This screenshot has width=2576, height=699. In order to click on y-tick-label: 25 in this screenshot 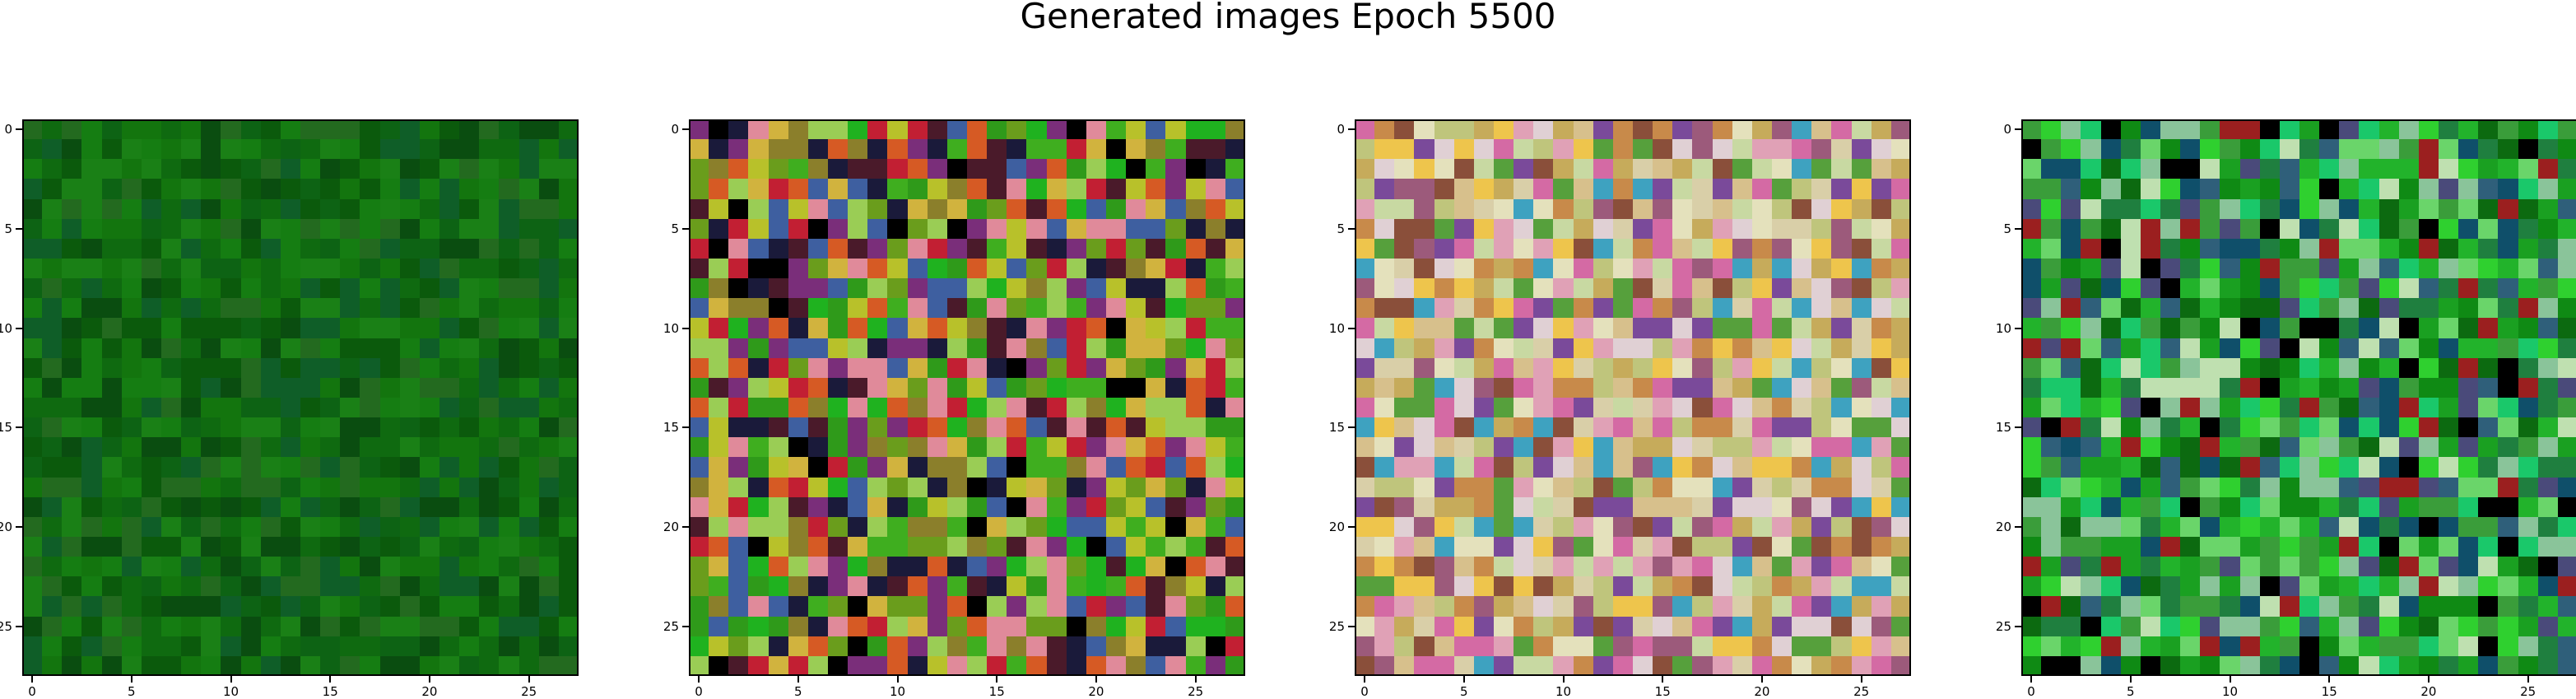, I will do `click(2003, 626)`.